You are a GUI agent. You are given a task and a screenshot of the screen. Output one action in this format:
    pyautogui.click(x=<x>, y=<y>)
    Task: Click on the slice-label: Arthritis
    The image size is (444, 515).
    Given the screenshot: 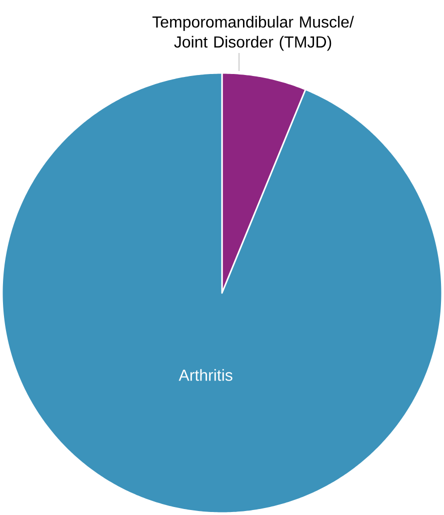 What is the action you would take?
    pyautogui.click(x=205, y=375)
    